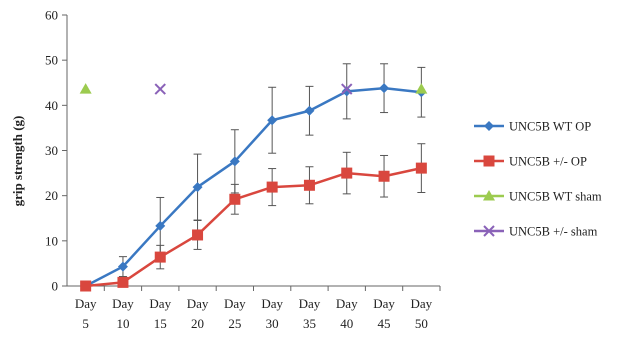  I want to click on legend-item: UNC5B WT sham, so click(538, 197).